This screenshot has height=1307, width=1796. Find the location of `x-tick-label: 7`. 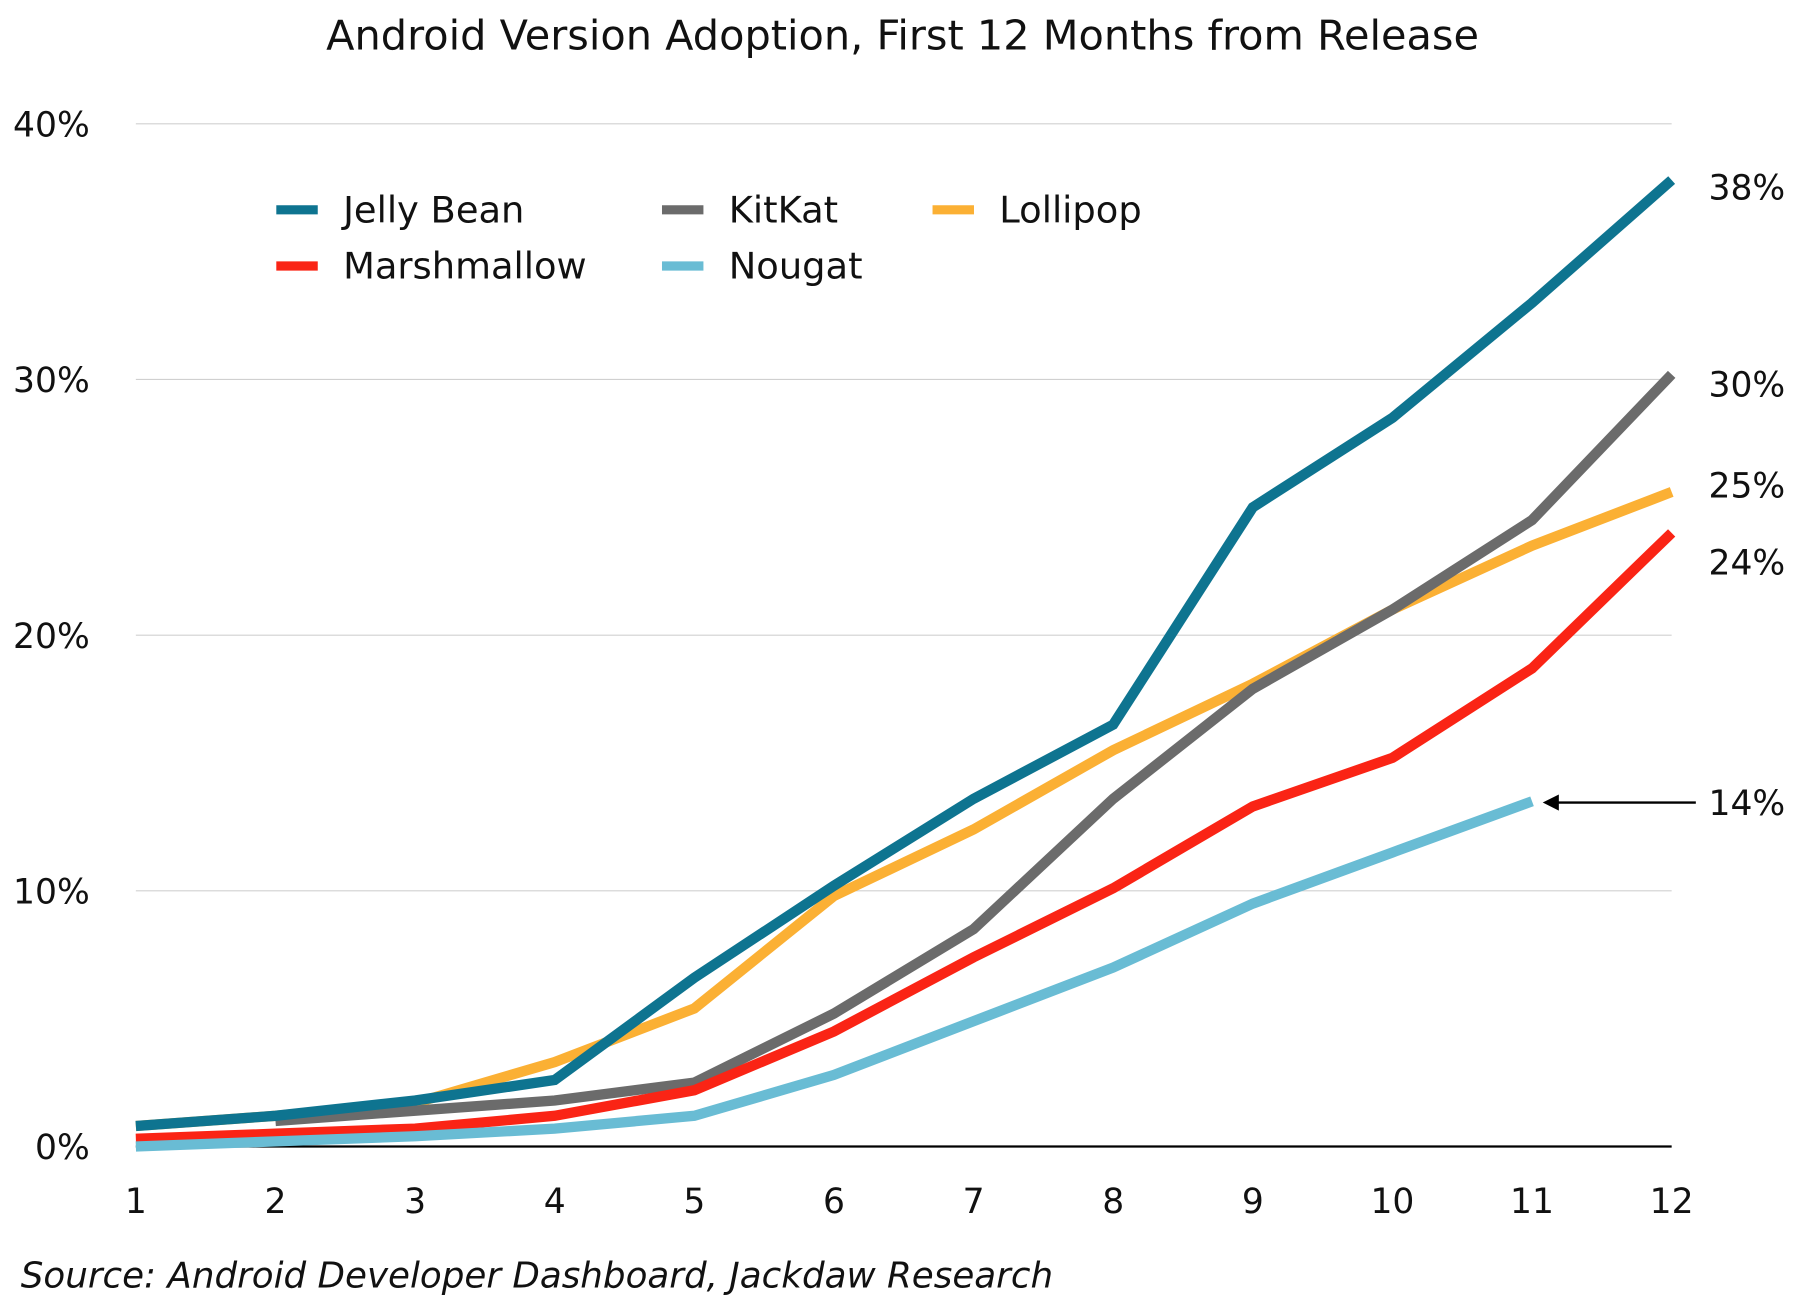

x-tick-label: 7 is located at coordinates (974, 1202).